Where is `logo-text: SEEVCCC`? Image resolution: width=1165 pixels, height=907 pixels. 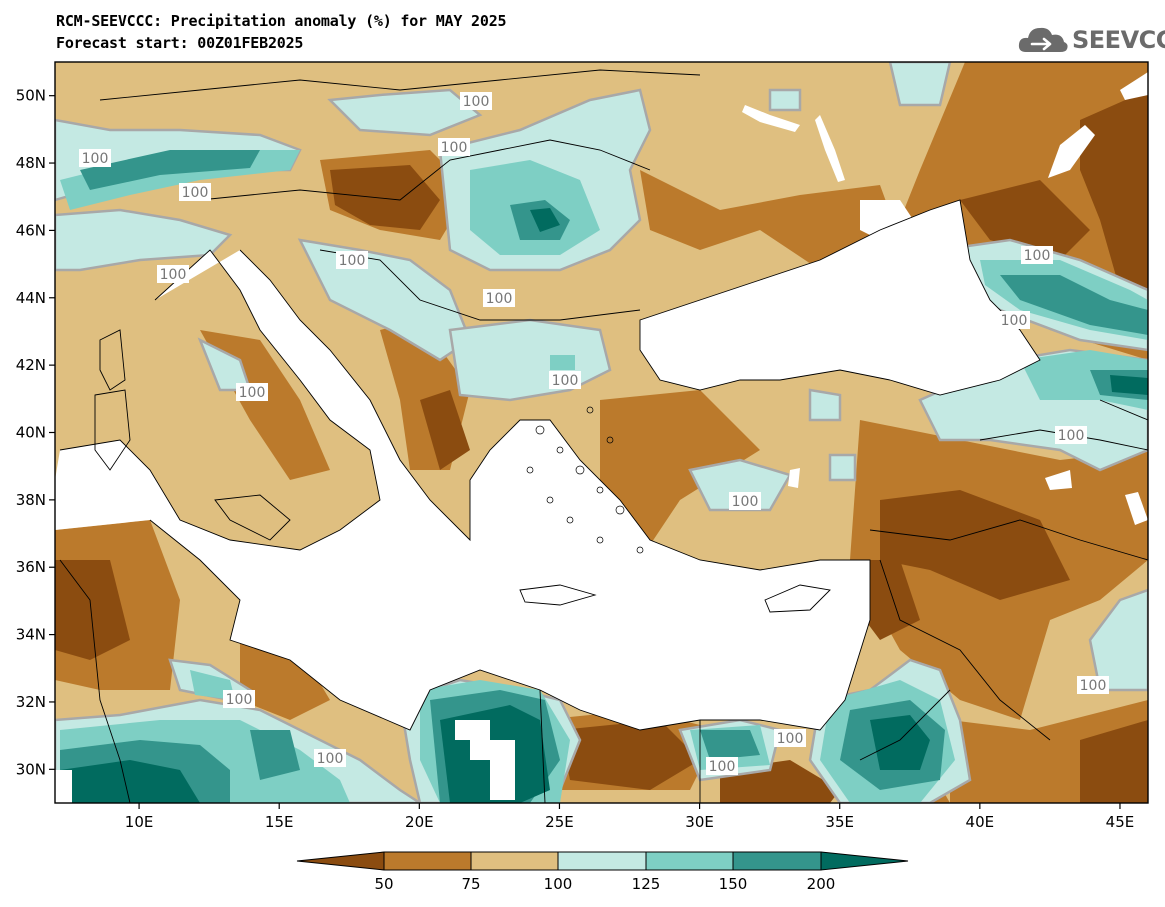 logo-text: SEEVCCC is located at coordinates (1118, 40).